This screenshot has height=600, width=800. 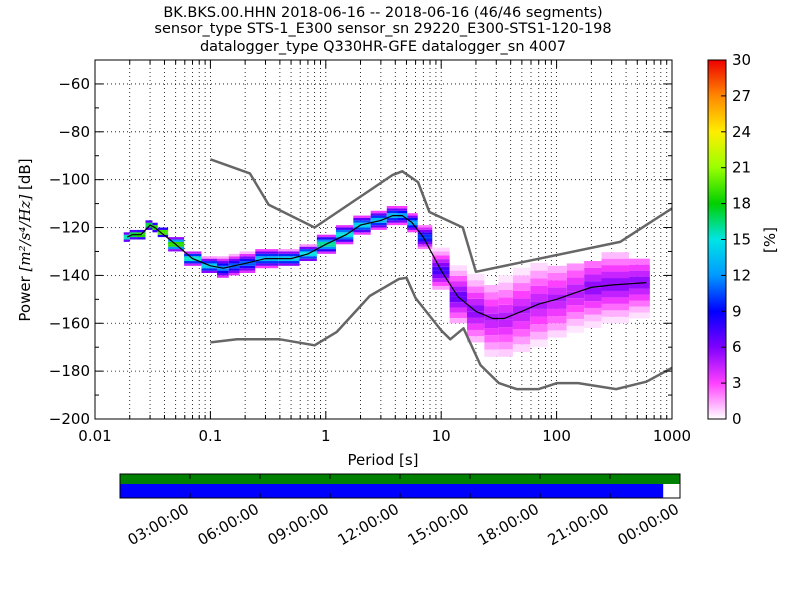 What do you see at coordinates (386, 267) in the screenshot?
I see `mode-line-group` at bounding box center [386, 267].